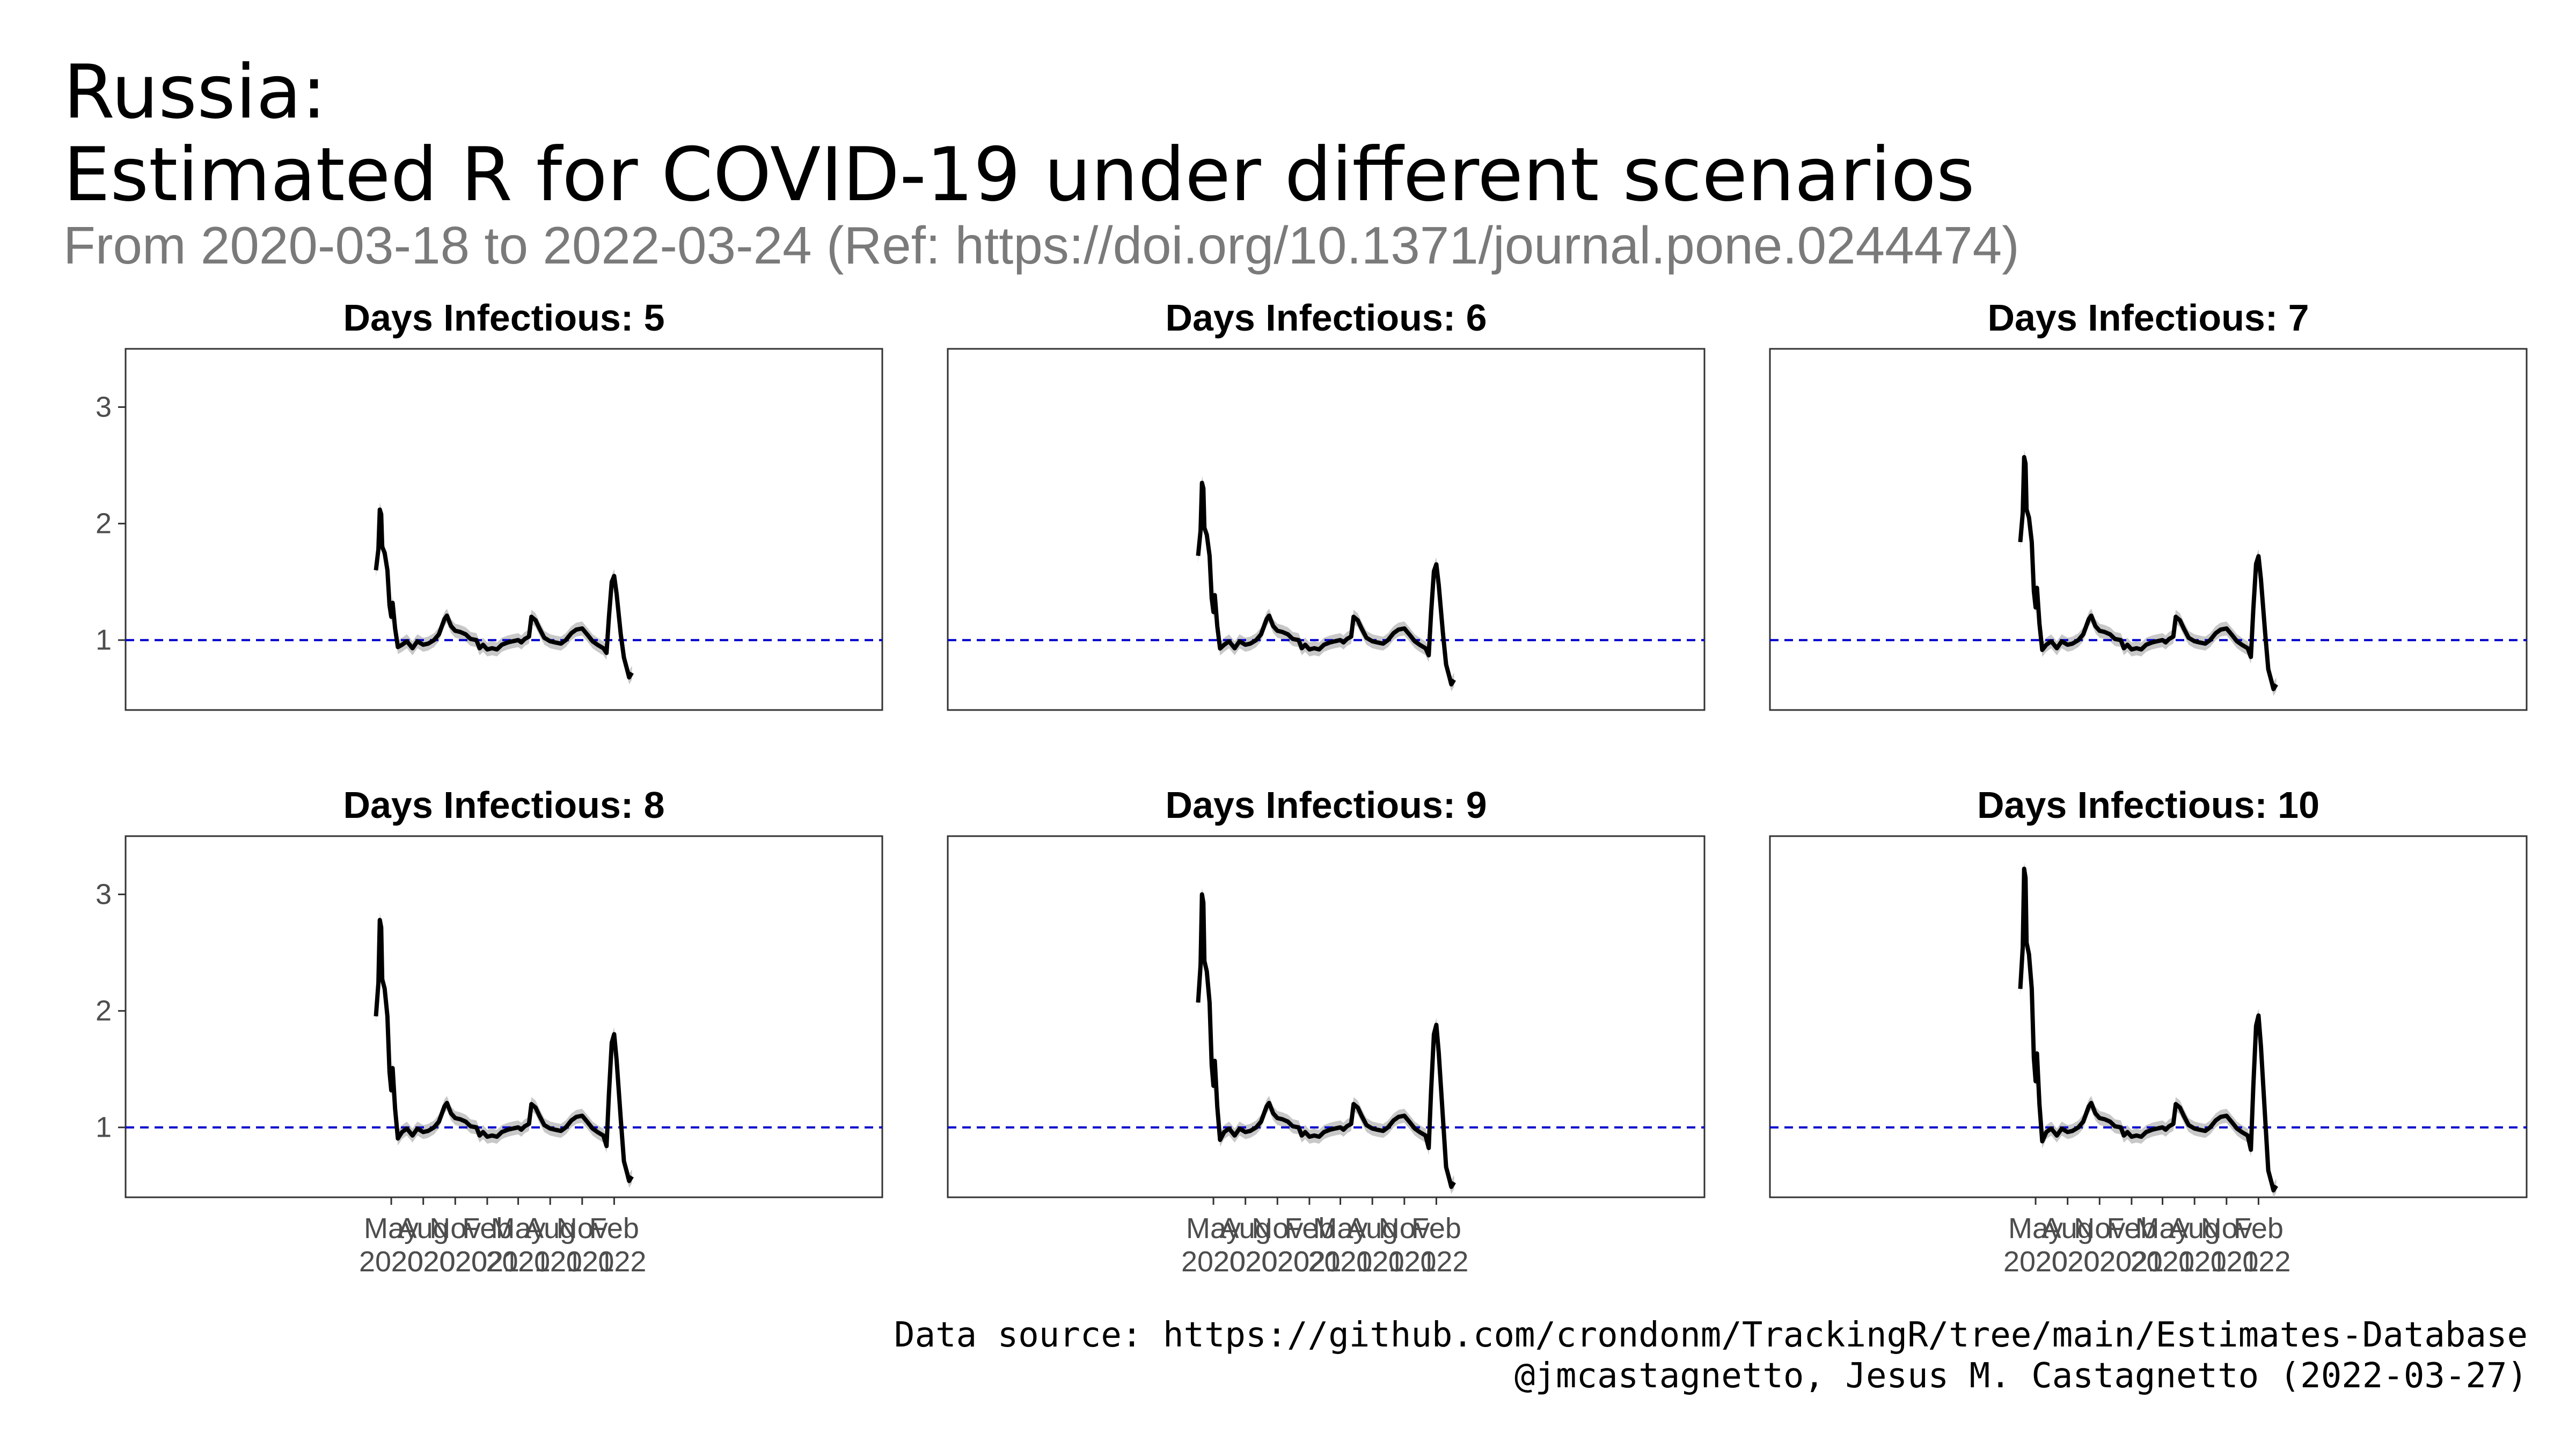 The width and height of the screenshot is (2576, 1449). What do you see at coordinates (503, 318) in the screenshot?
I see `facet-title: Days Infectious: 5` at bounding box center [503, 318].